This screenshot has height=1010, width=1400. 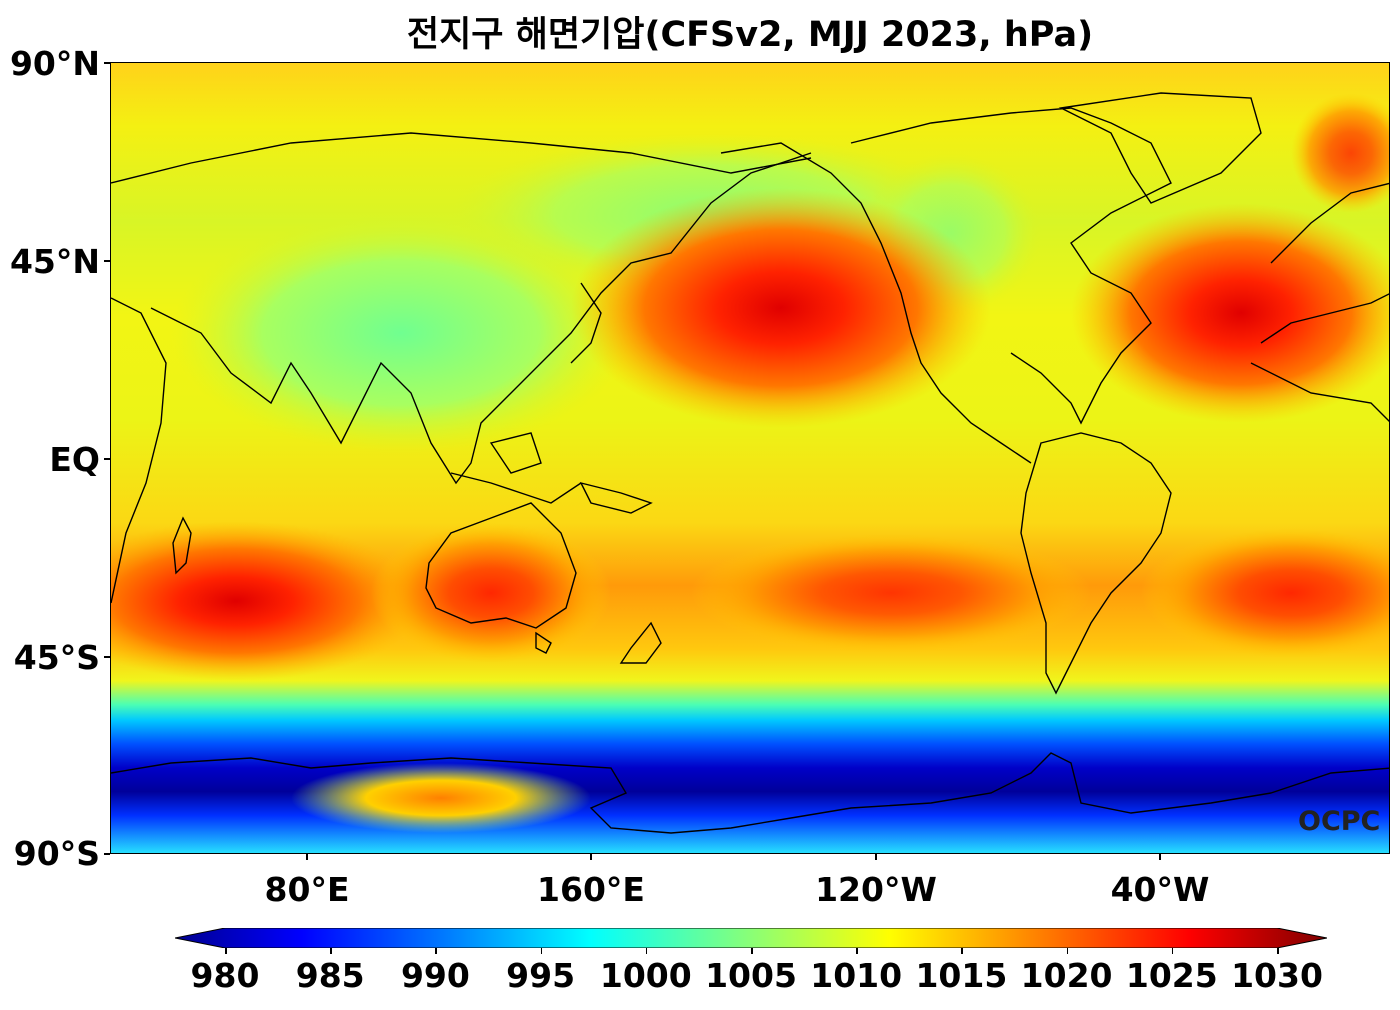 I want to click on colorbar, so click(x=751, y=938).